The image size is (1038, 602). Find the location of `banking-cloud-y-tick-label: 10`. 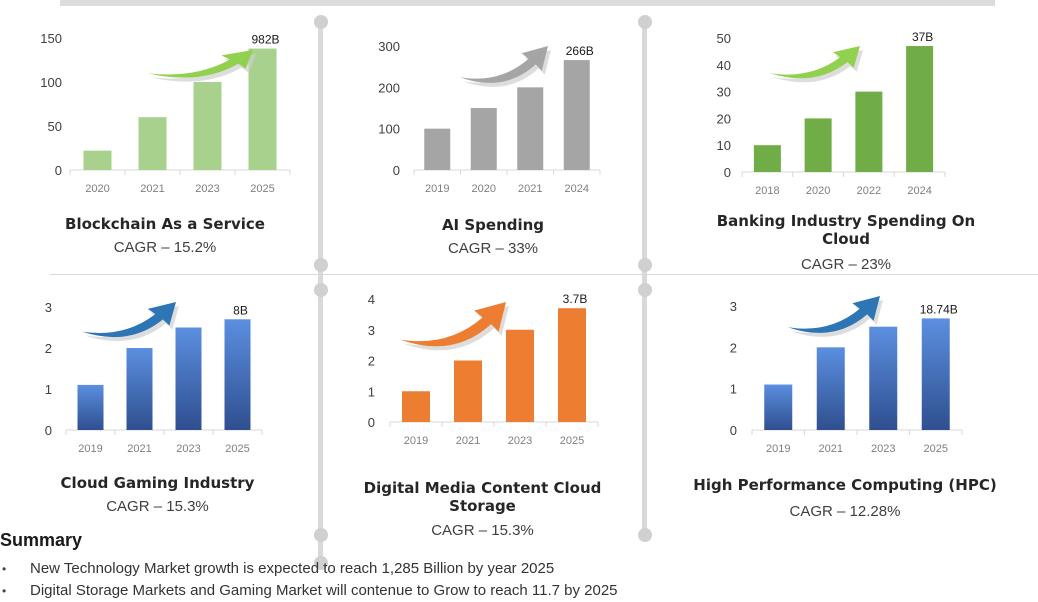

banking-cloud-y-tick-label: 10 is located at coordinates (724, 145).